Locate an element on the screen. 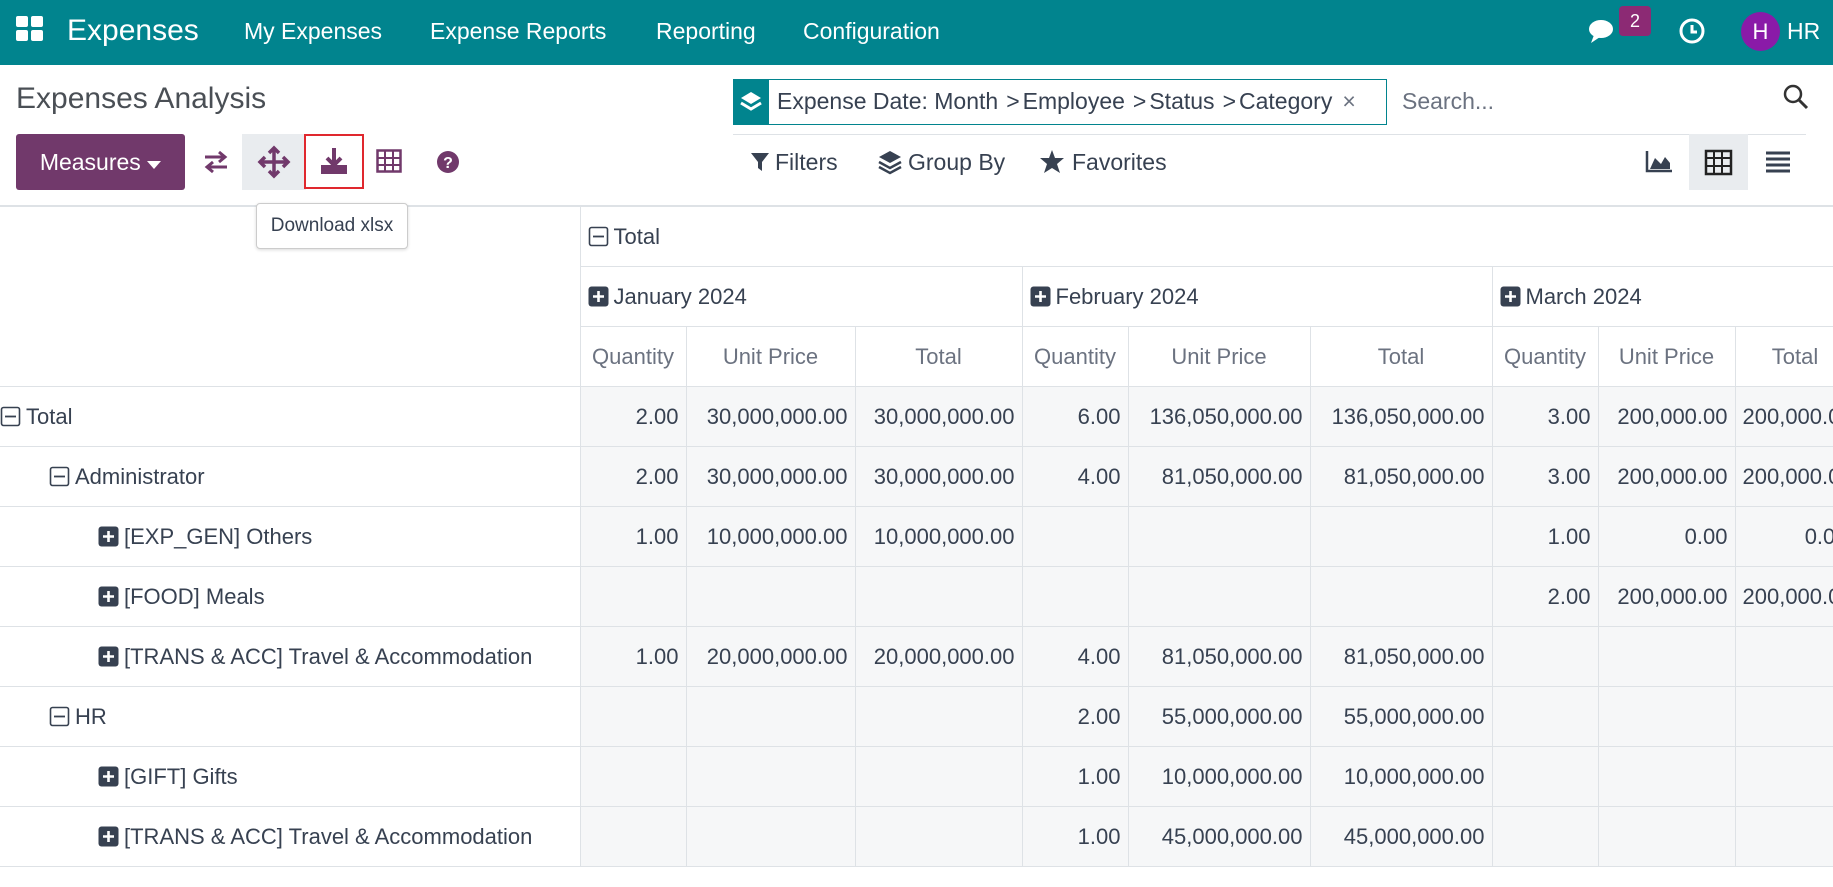  row-header: [EXP_GEN] Others is located at coordinates (290, 536).